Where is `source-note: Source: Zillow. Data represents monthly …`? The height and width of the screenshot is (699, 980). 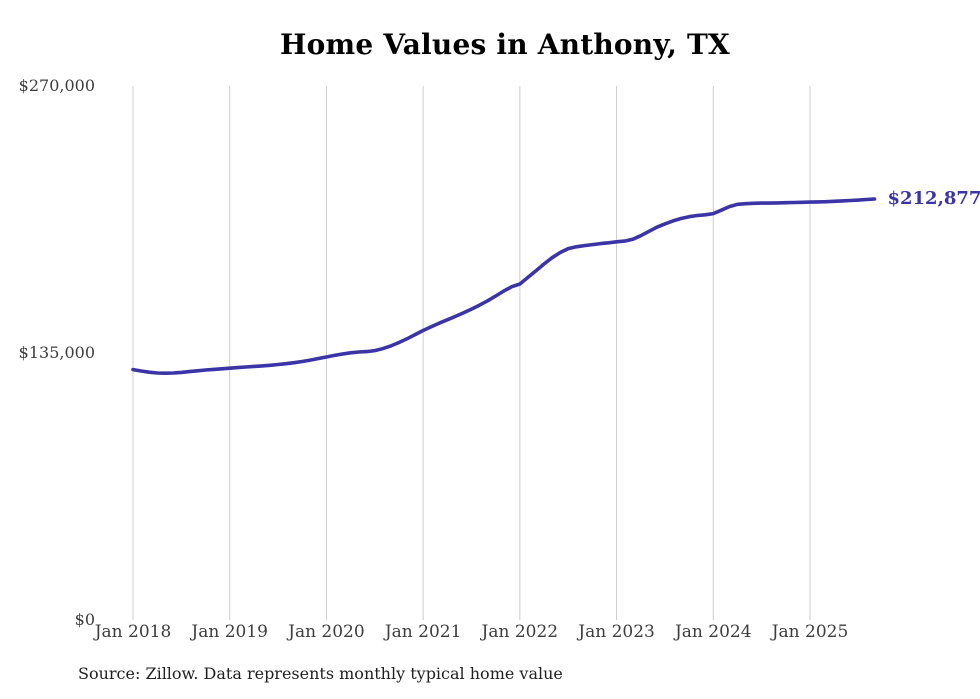
source-note: Source: Zillow. Data represents monthly … is located at coordinates (320, 673).